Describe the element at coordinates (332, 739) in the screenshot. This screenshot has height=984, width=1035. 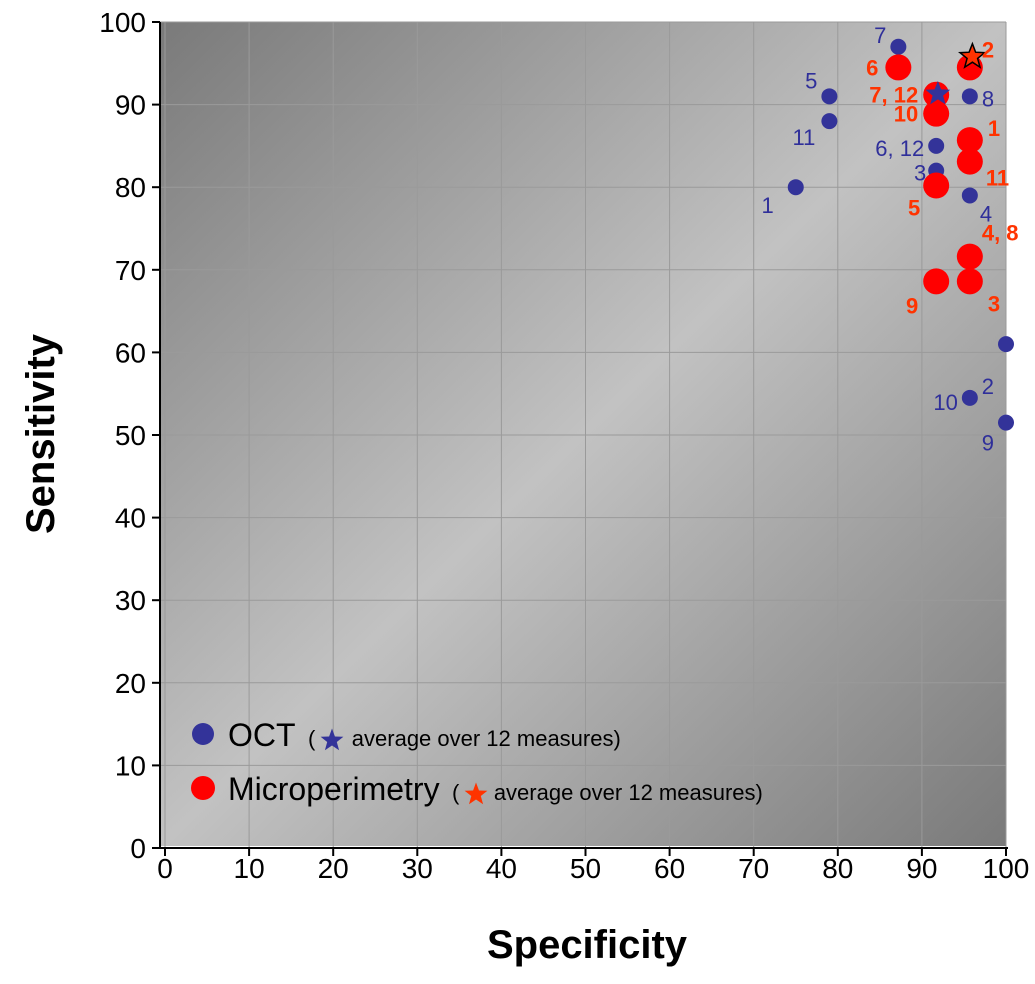
I see `legend-oct-star-icon` at that location.